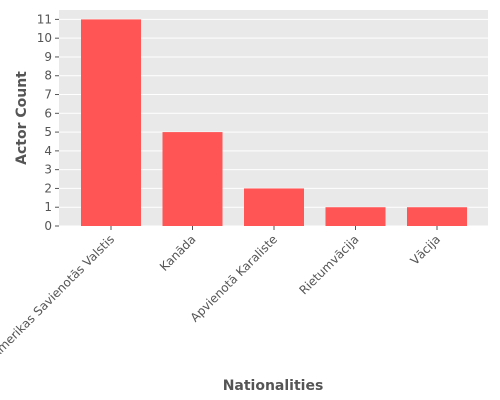 This screenshot has height=400, width=500. Describe the element at coordinates (48, 122) in the screenshot. I see `y-axis-ticks: 0 1 2 3 4 5 6 7 8 9 10 11` at that location.